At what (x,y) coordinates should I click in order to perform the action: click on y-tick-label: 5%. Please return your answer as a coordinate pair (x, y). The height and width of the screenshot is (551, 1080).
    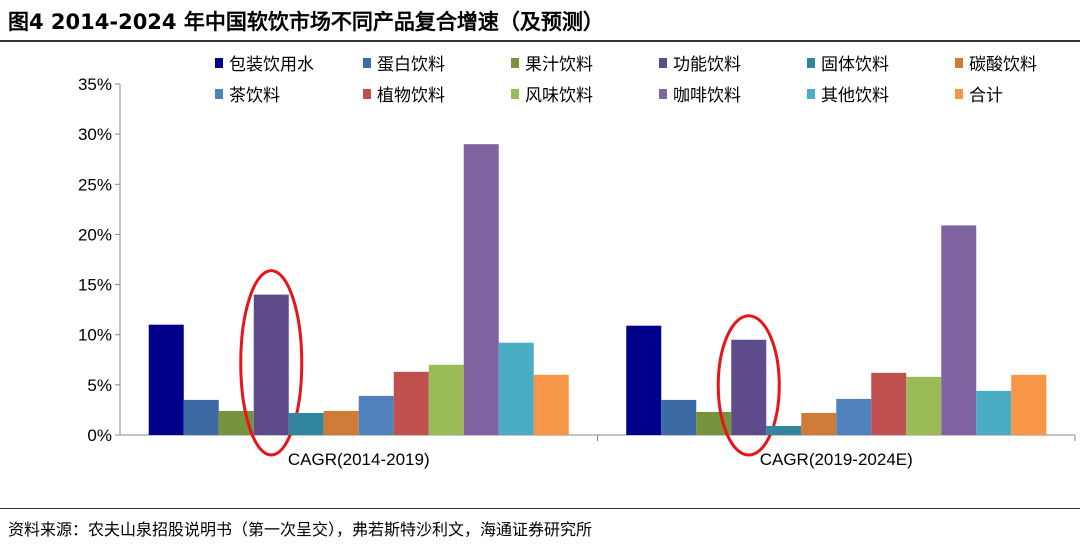
    Looking at the image, I should click on (99, 385).